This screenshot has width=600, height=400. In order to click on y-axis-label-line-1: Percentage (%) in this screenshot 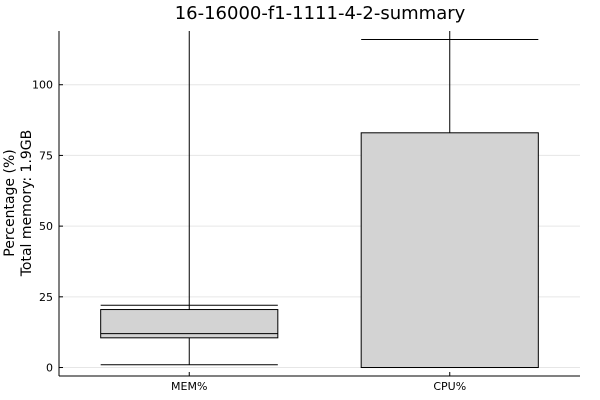, I will do `click(10, 202)`.